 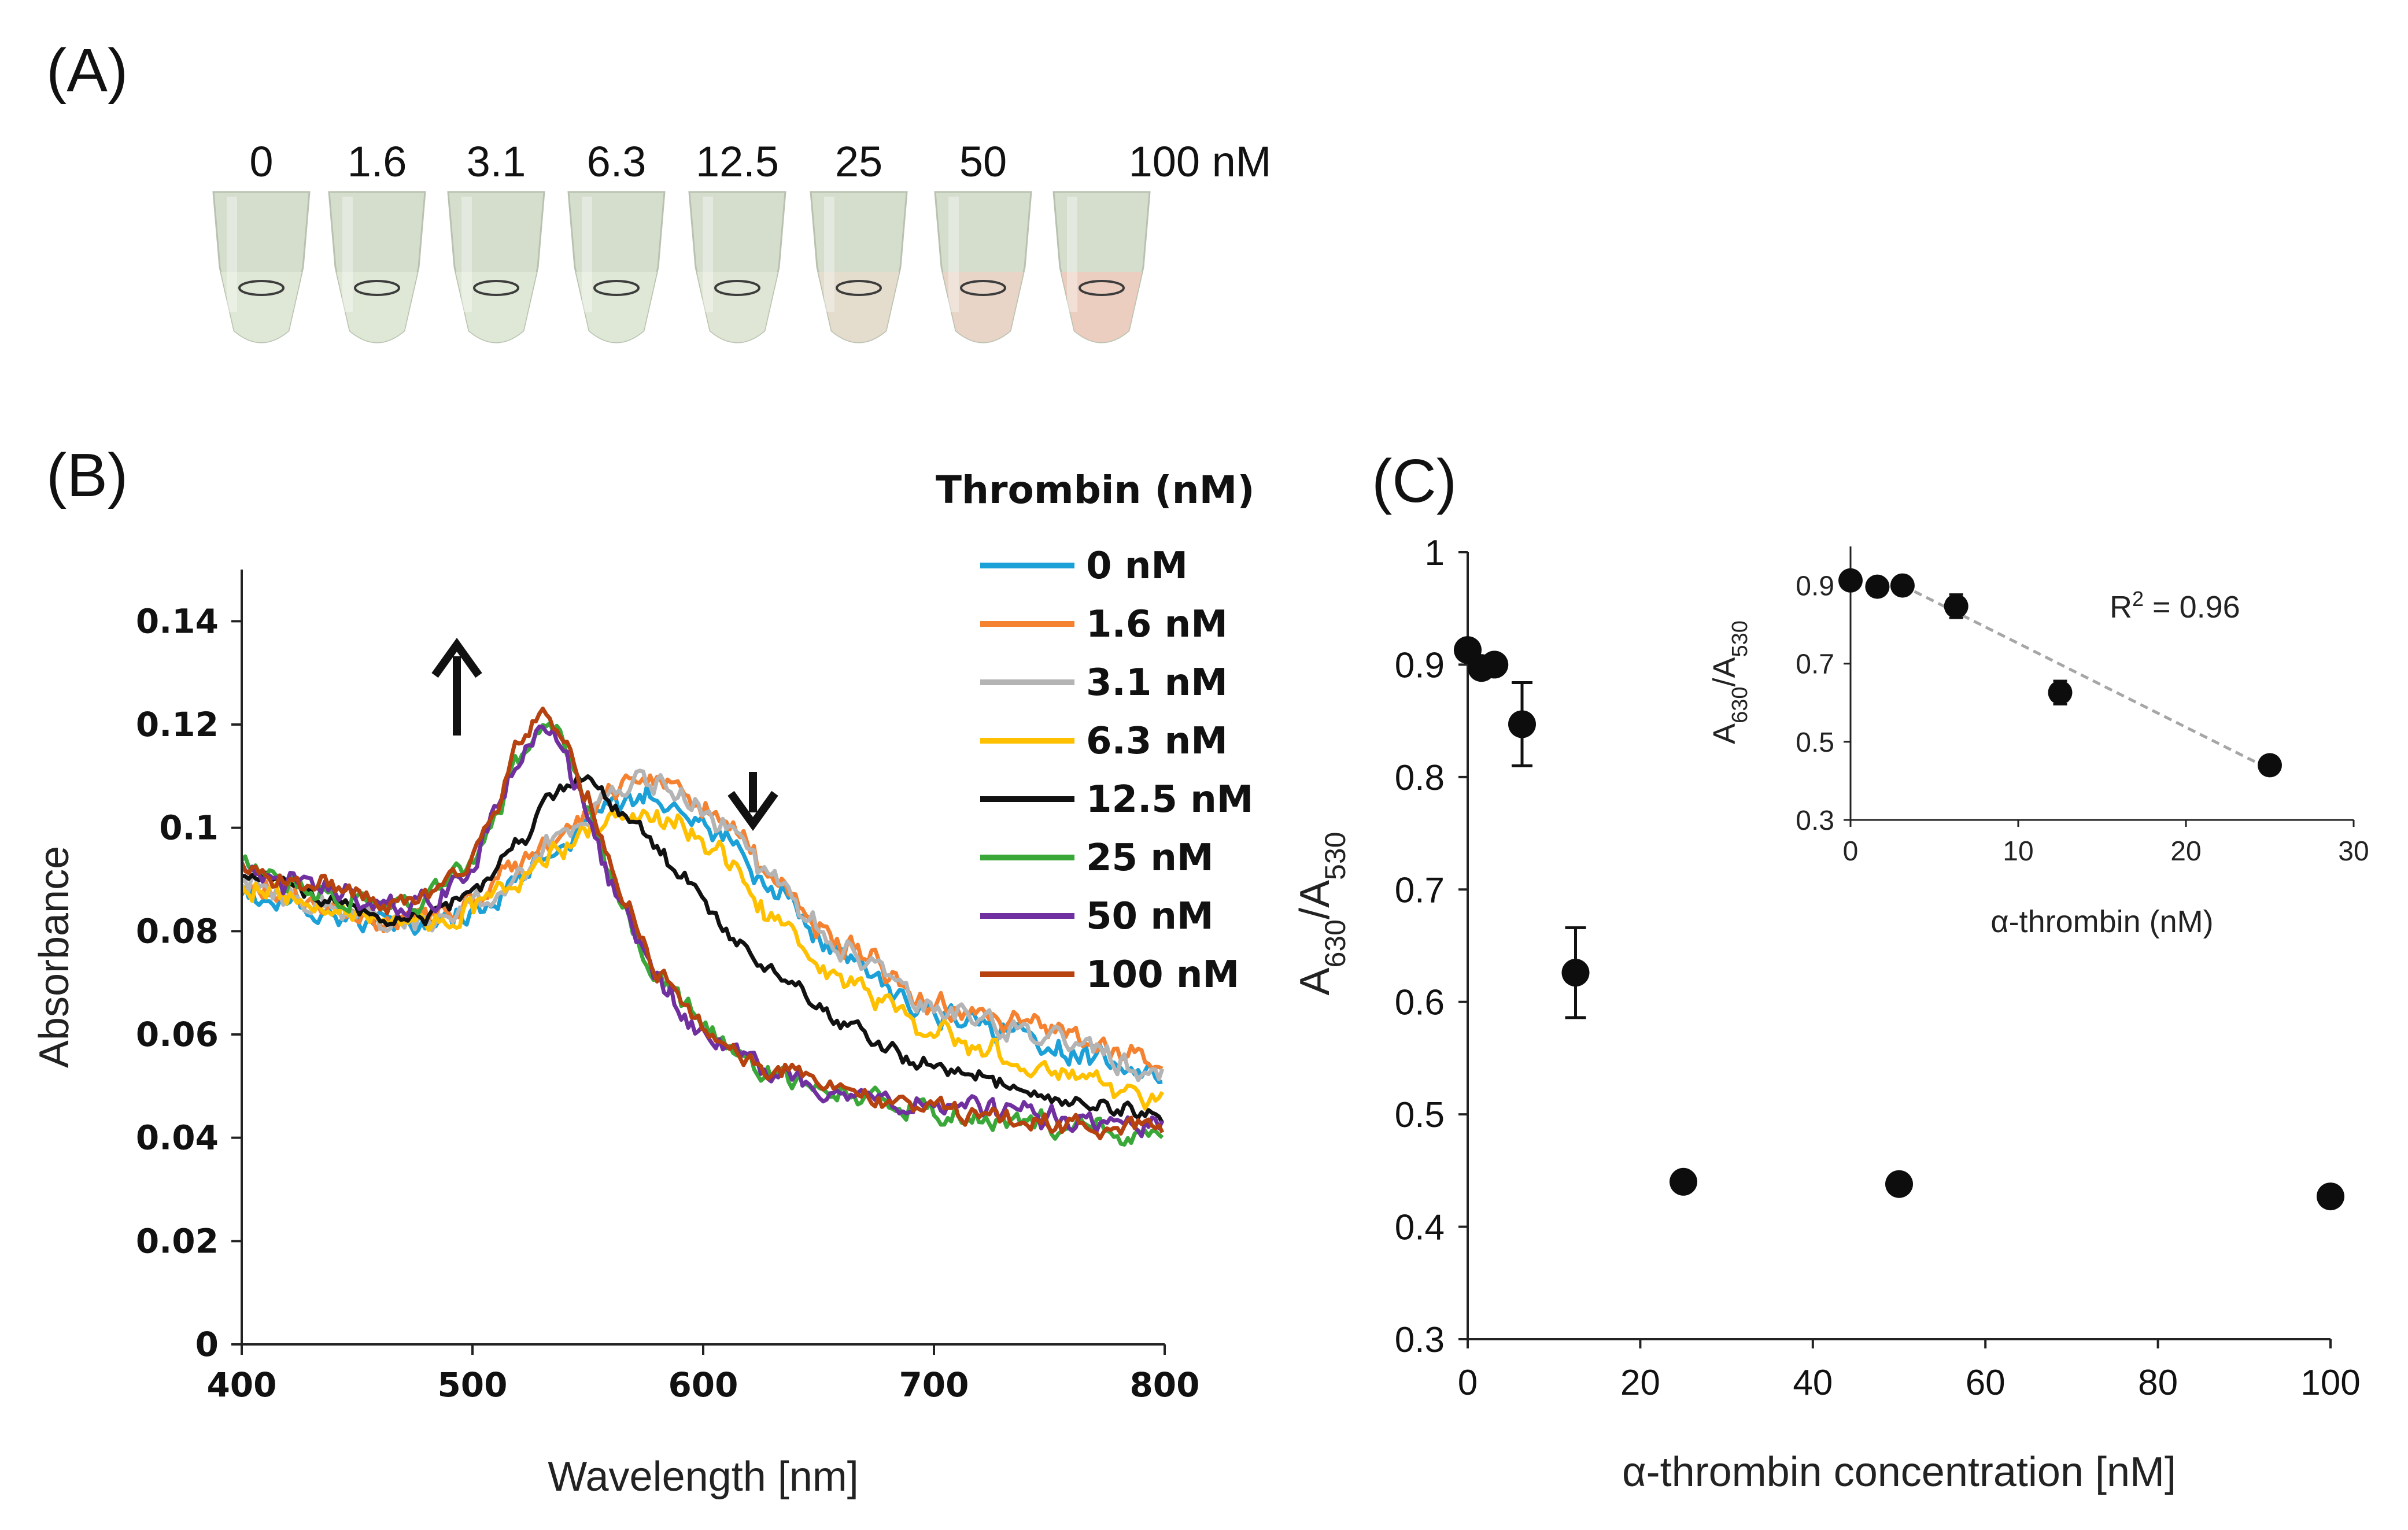 I want to click on inset-trendline-line, so click(x=2086, y=677).